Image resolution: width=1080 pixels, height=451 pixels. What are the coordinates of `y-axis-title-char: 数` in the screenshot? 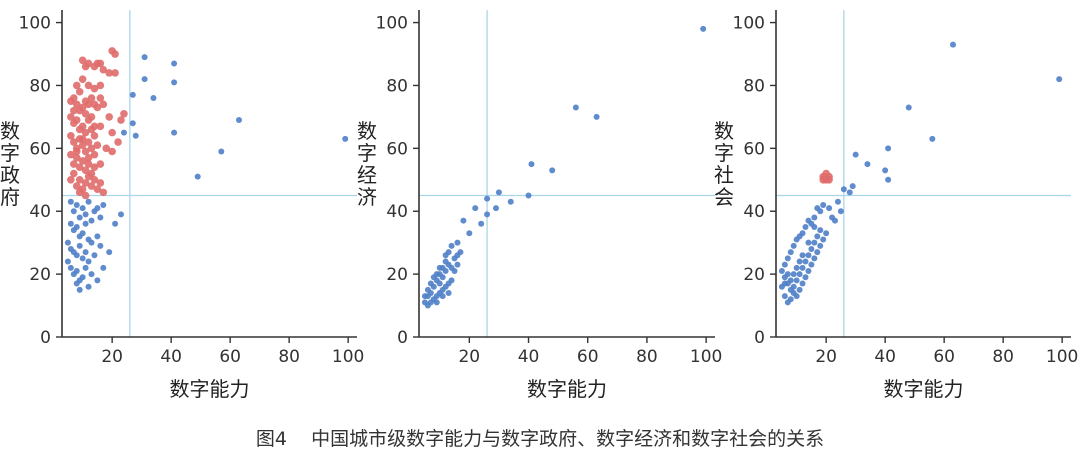 It's located at (367, 131).